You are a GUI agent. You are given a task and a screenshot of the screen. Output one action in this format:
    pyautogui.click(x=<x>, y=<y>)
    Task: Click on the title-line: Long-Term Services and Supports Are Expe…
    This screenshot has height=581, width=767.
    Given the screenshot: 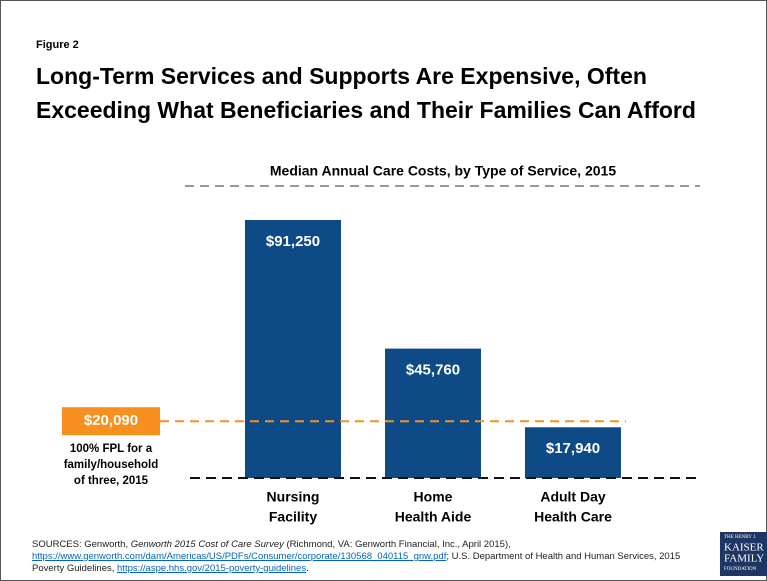 What is the action you would take?
    pyautogui.click(x=341, y=76)
    